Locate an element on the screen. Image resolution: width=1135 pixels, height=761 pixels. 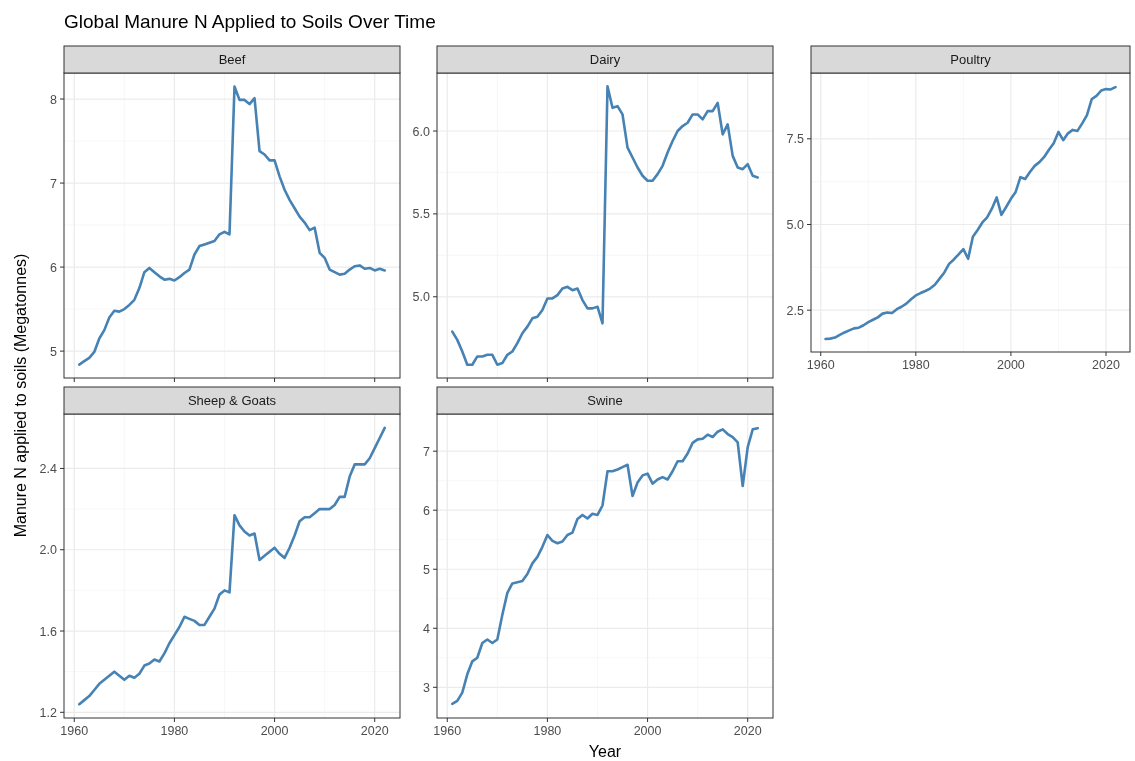
y-tick-label: 8 is located at coordinates (54, 99).